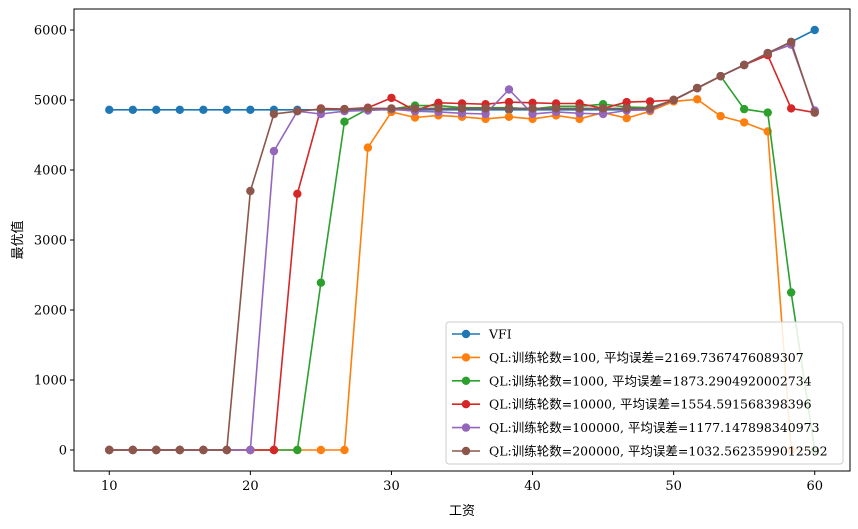  Describe the element at coordinates (646, 357) in the screenshot. I see `legend-entry-label: QL:训练轮数=100, 平均误差=2169.7367476089307` at that location.